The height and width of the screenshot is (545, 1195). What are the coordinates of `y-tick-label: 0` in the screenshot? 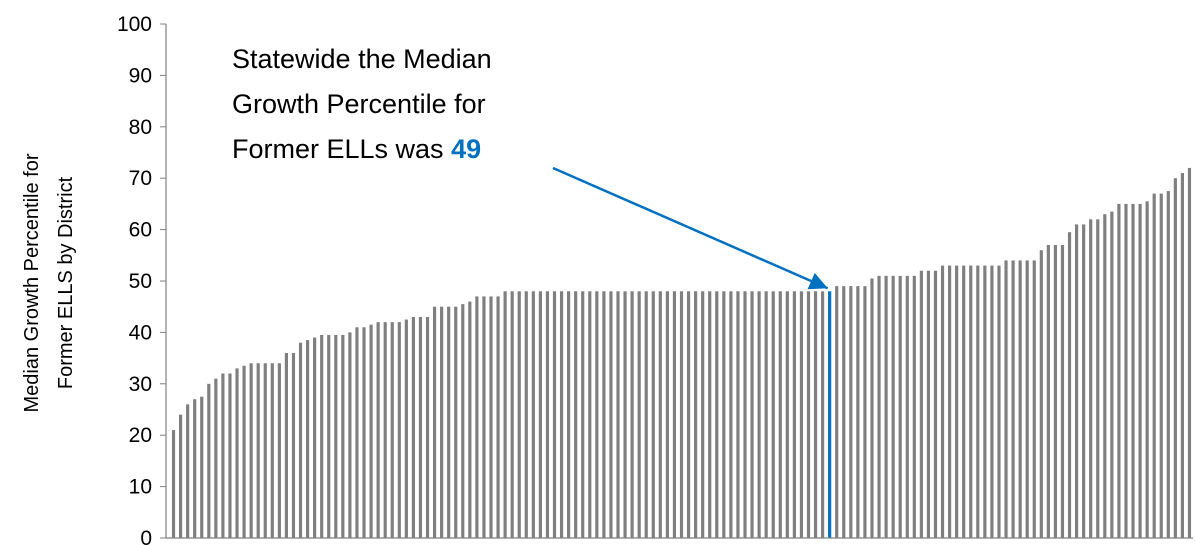 It's located at (146, 536).